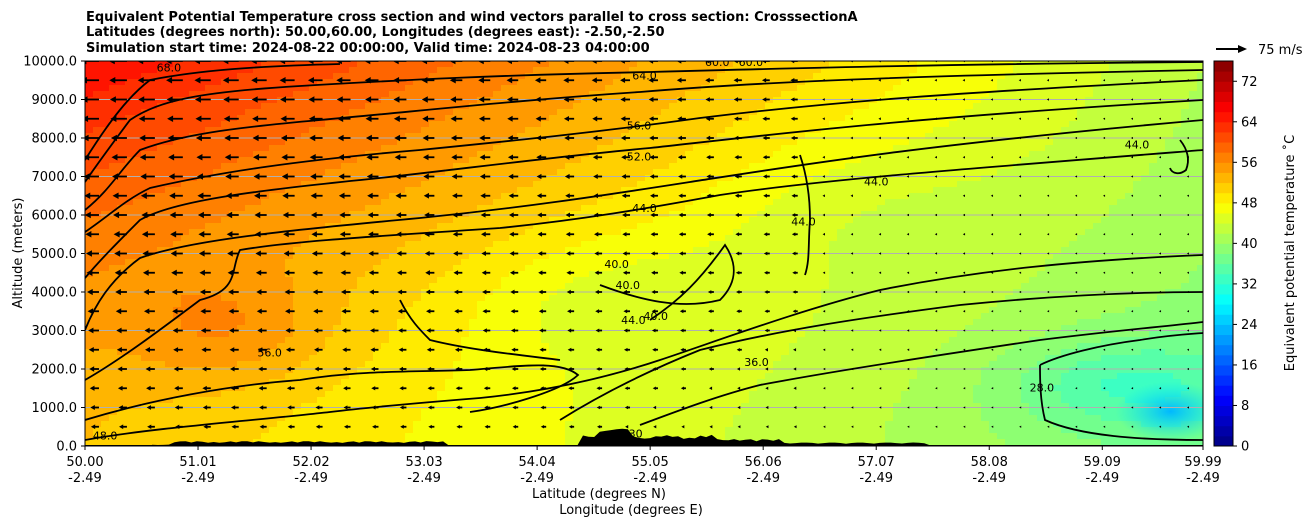 The width and height of the screenshot is (1308, 526). Describe the element at coordinates (628, 285) in the screenshot. I see `contour-label: 40.0` at that location.